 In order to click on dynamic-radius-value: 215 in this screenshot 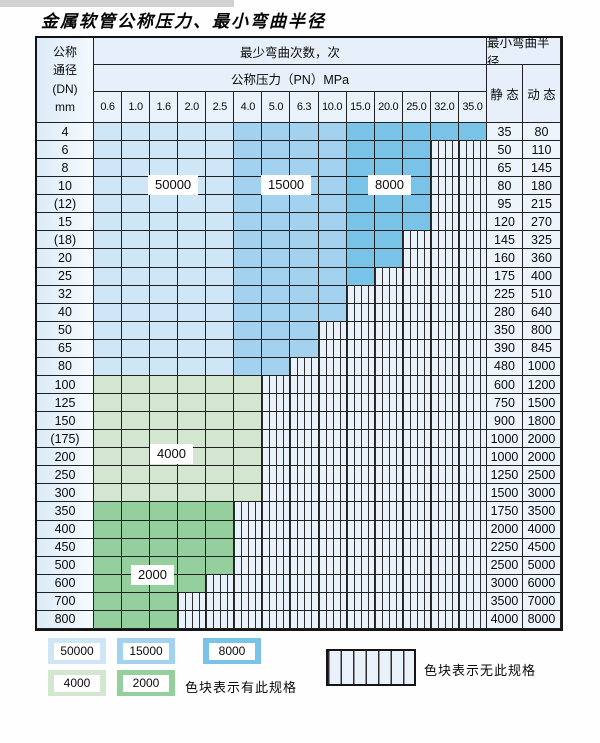, I will do `click(541, 204)`.